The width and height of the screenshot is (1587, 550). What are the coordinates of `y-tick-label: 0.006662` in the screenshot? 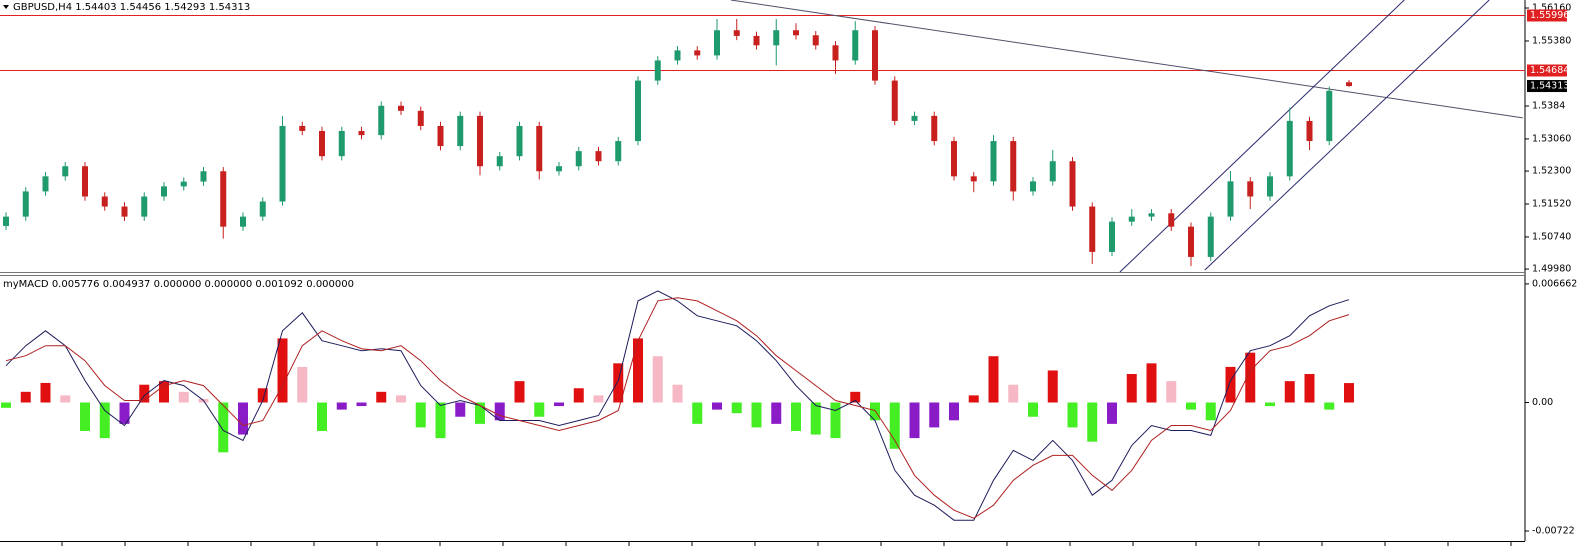 It's located at (1554, 283).